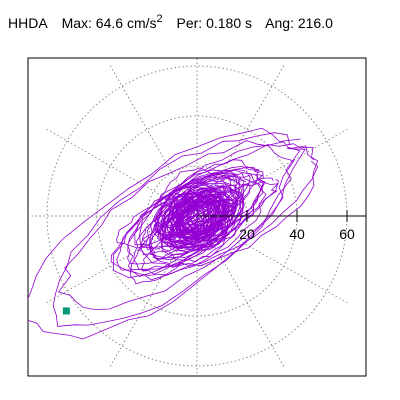  Describe the element at coordinates (315, 23) in the screenshot. I see `angle-value: 216.0` at that location.